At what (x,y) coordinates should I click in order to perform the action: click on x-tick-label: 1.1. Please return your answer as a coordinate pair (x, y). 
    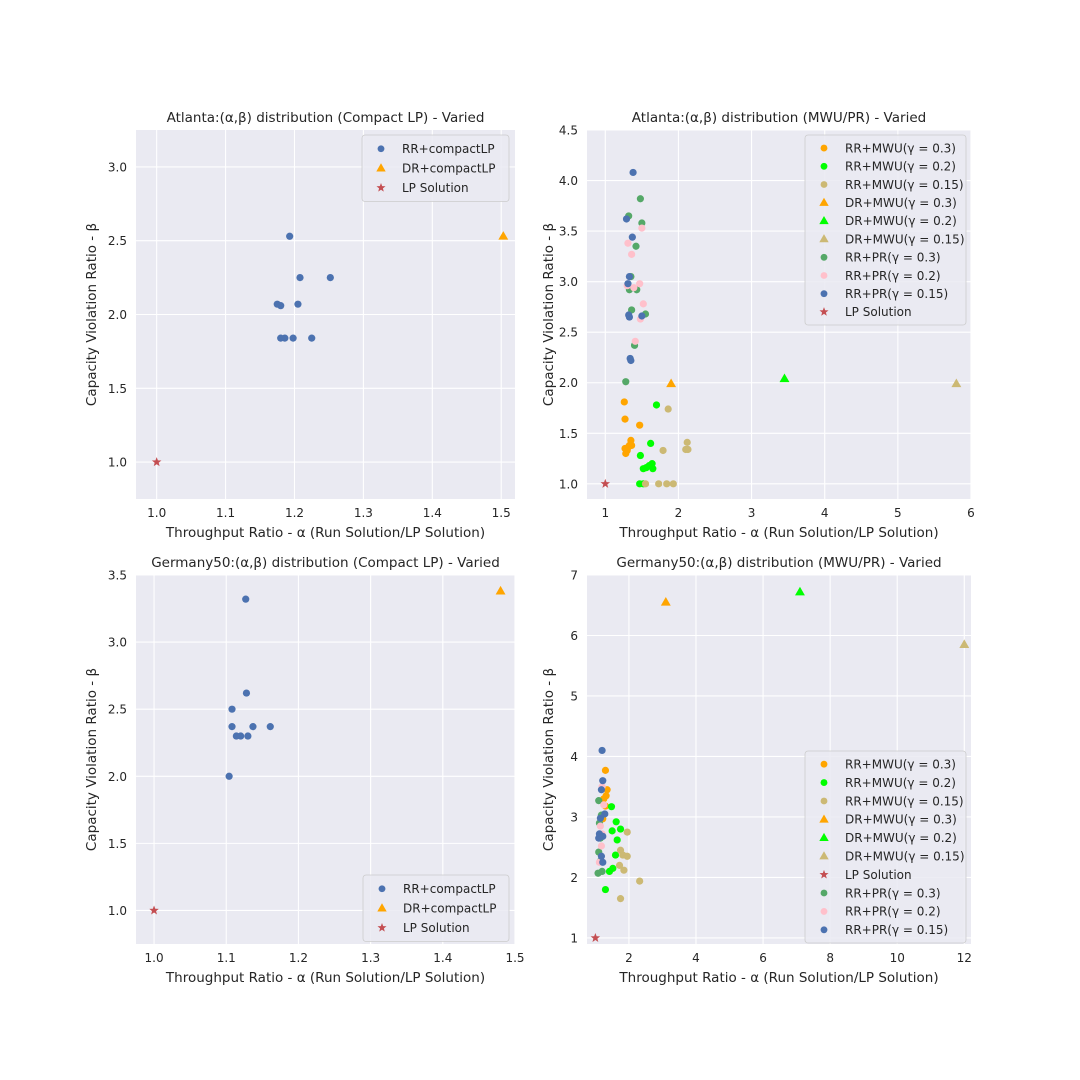
    Looking at the image, I should click on (225, 513).